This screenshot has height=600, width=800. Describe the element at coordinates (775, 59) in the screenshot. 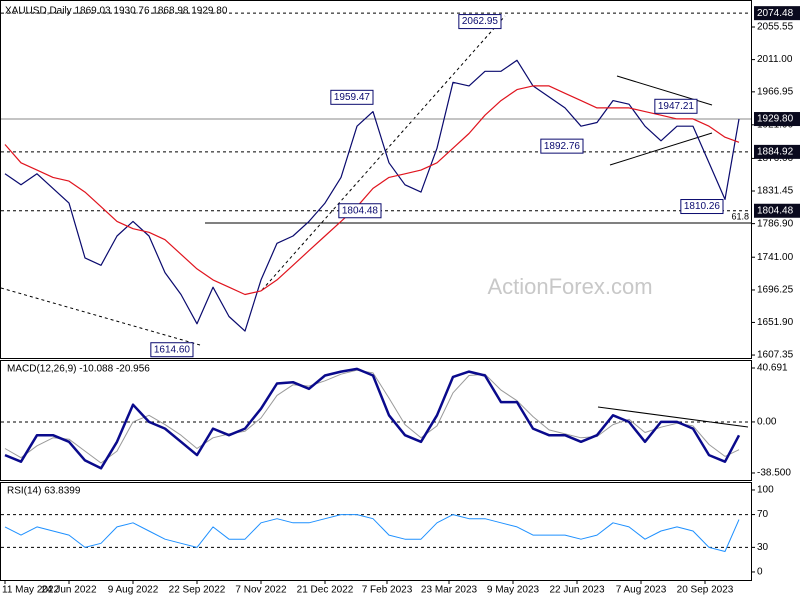

I see `y-tick-label: 2011.00` at that location.